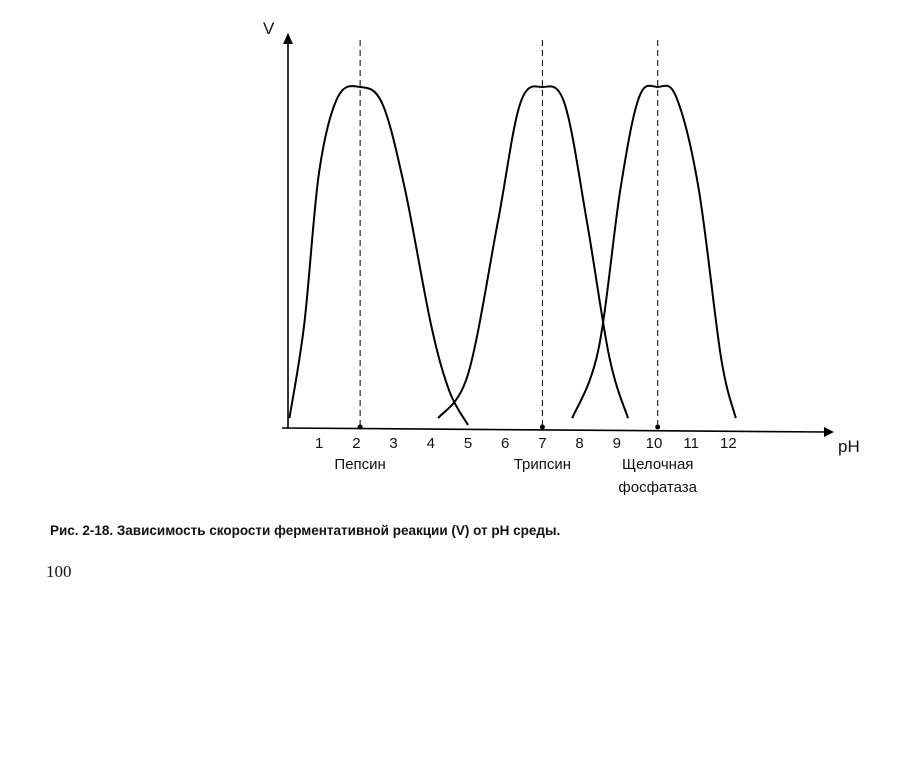 This screenshot has width=923, height=775. What do you see at coordinates (288, 38) in the screenshot?
I see `y-axis-arrow` at bounding box center [288, 38].